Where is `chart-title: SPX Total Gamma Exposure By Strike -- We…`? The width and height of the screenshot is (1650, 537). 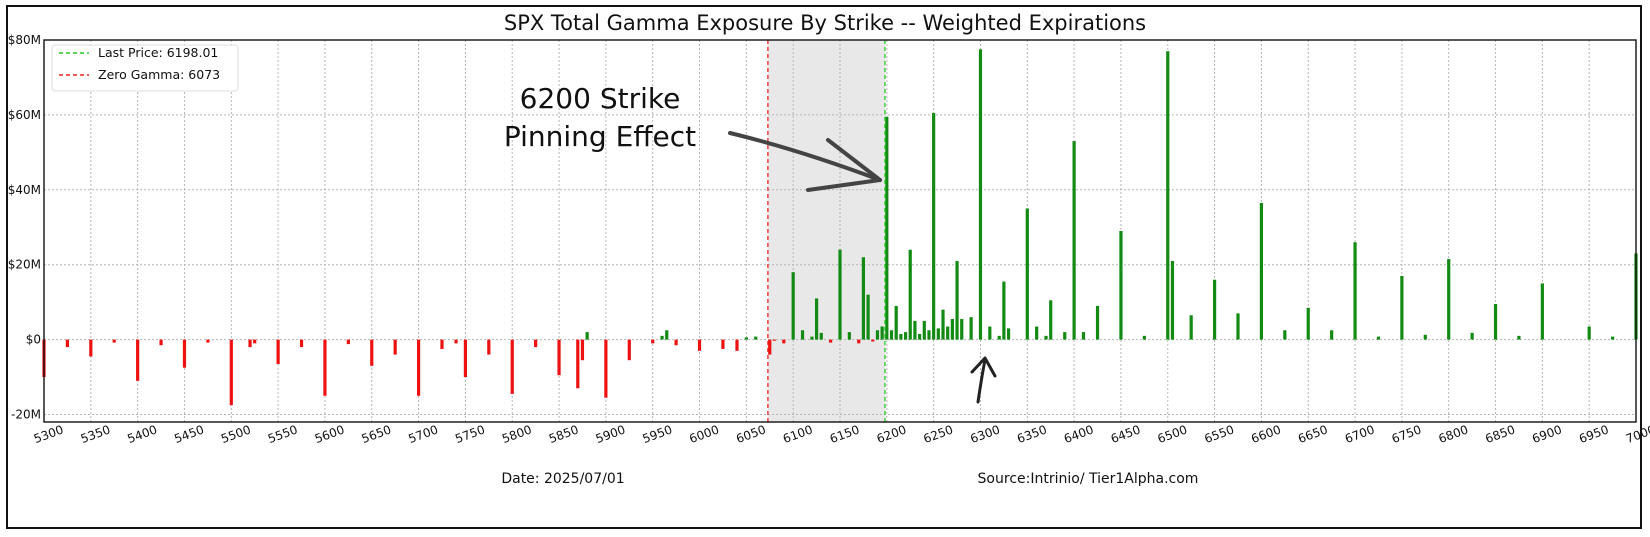
chart-title: SPX Total Gamma Exposure By Strike -- We… is located at coordinates (825, 23).